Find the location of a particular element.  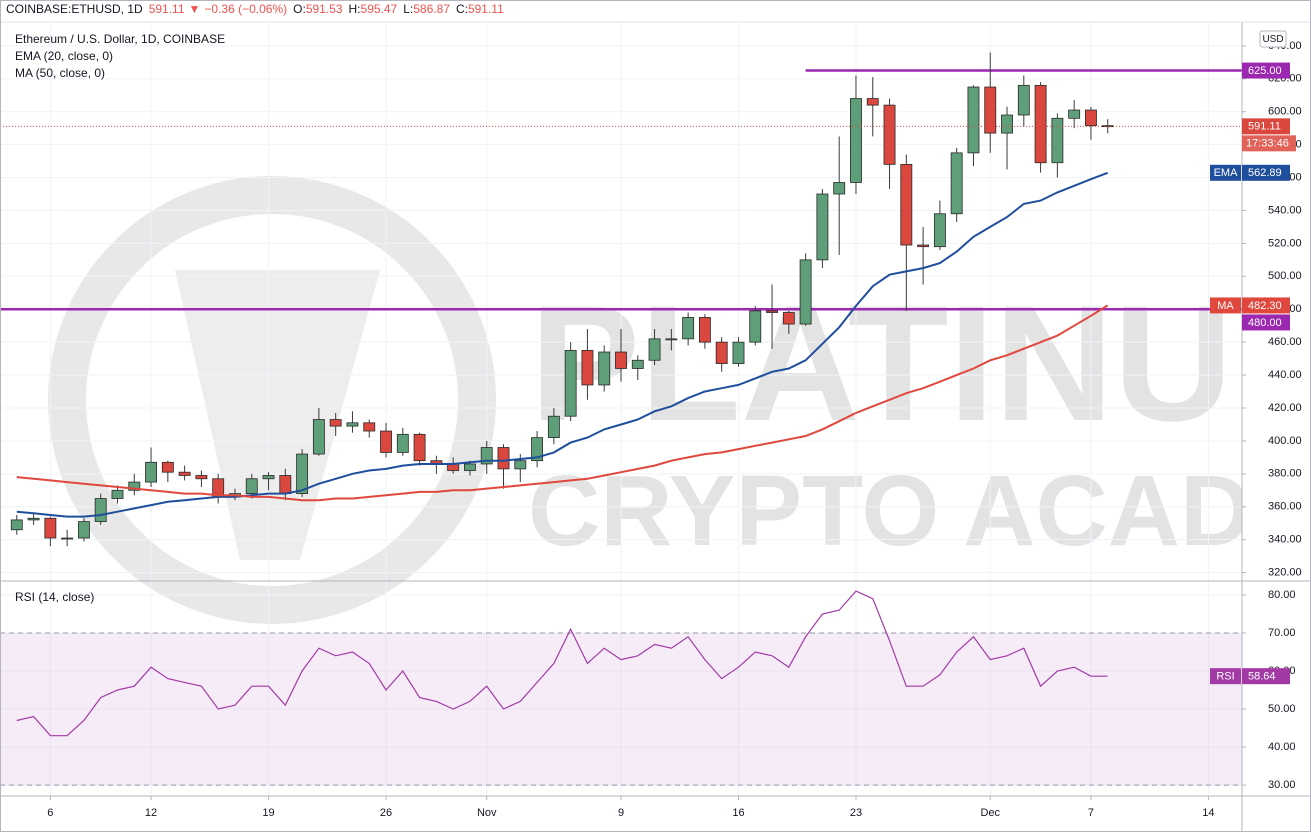

chart-title: Ethereum / U.S. Dollar, 1D, COINBASE is located at coordinates (120, 39).